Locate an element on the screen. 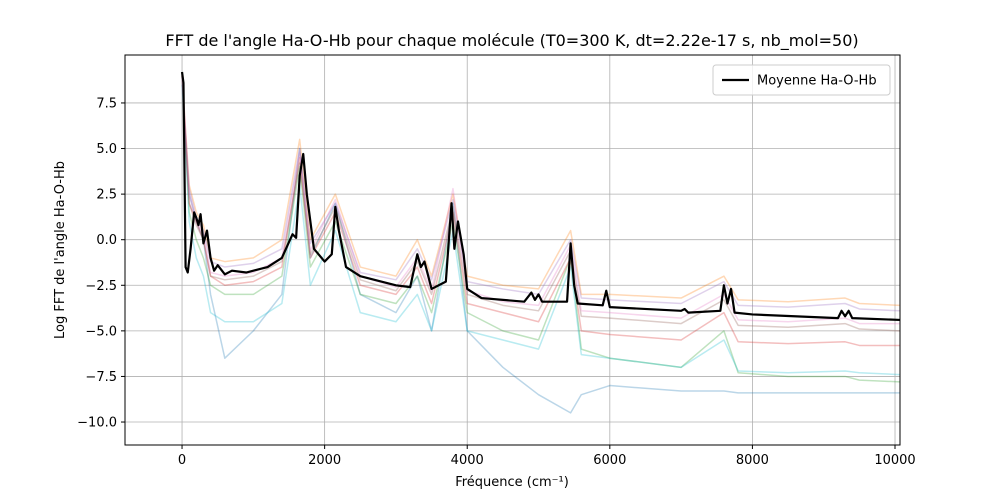 The height and width of the screenshot is (504, 1000). legend: Moyenne Ha-O-Hb is located at coordinates (801, 80).